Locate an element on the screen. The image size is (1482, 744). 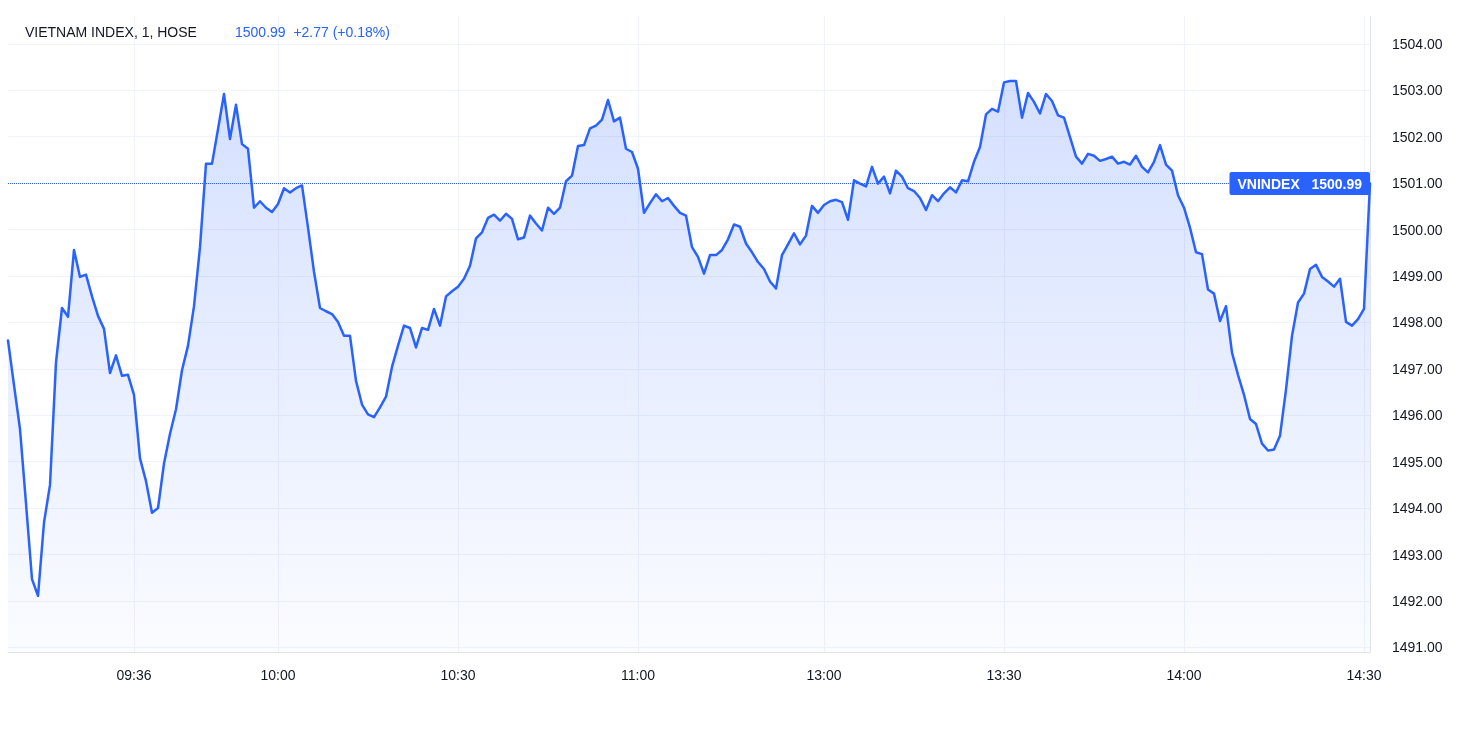
y-tick-label: 1499.00 is located at coordinates (1417, 275).